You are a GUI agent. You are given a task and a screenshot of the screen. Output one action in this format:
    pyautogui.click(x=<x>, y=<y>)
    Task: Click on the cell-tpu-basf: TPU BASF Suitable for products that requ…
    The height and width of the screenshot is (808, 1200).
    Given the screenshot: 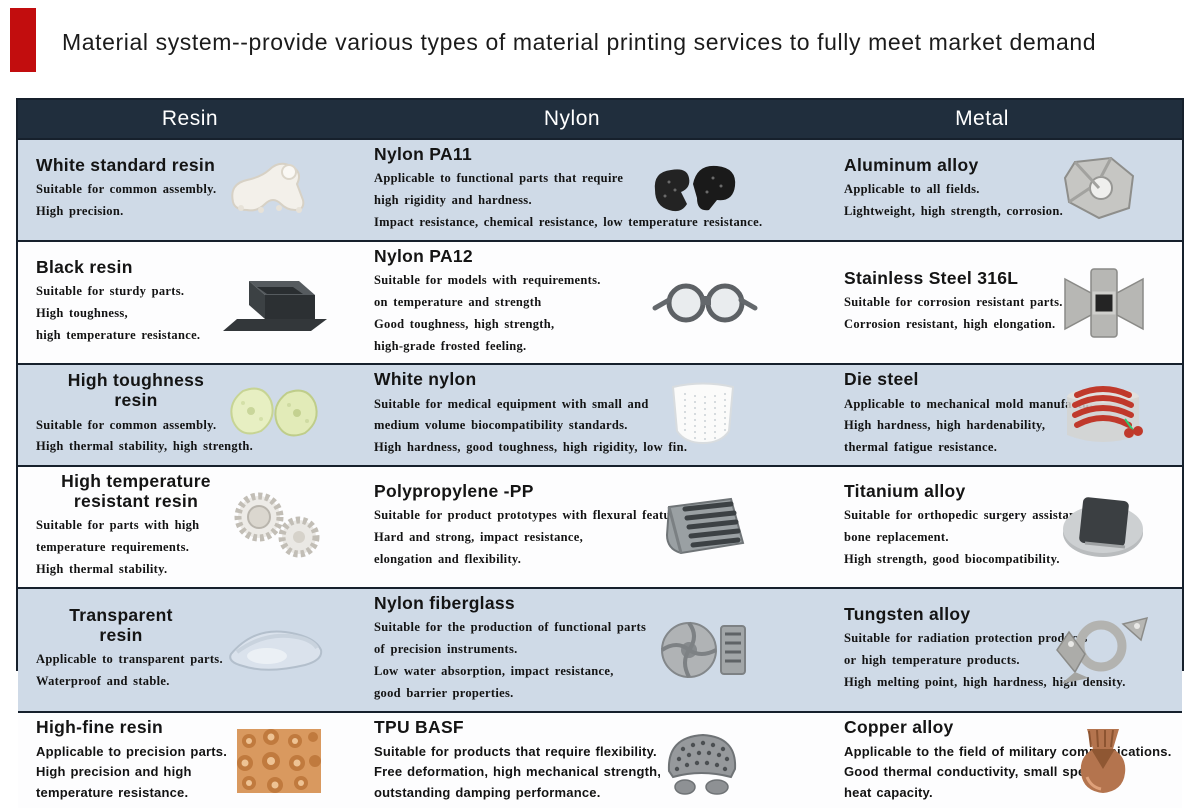 What is the action you would take?
    pyautogui.click(x=572, y=760)
    